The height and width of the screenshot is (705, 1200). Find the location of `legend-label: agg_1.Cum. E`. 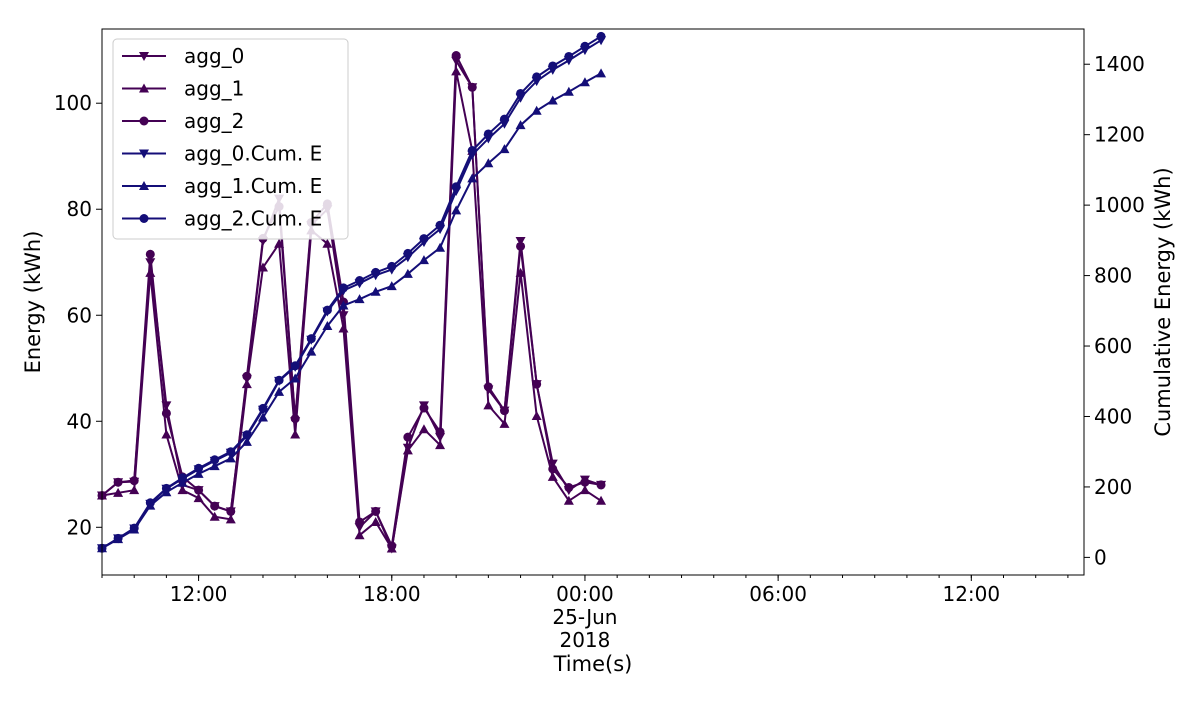

legend-label: agg_1.Cum. E is located at coordinates (253, 186).